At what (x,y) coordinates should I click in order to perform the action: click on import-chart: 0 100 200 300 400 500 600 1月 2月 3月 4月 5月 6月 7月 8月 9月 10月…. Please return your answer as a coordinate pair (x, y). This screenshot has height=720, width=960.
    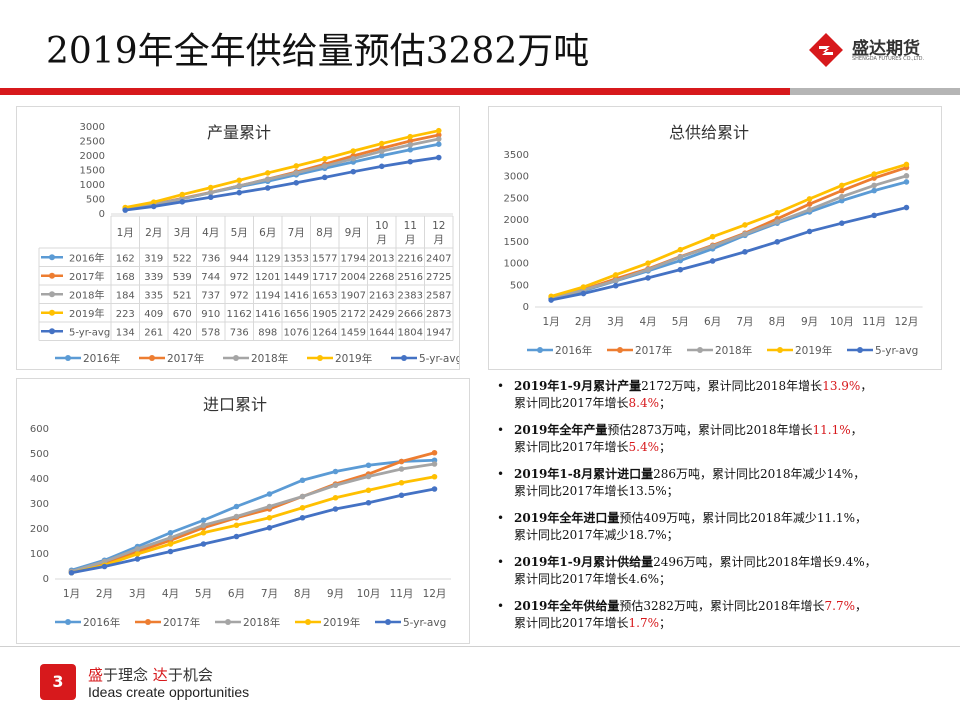
    Looking at the image, I should click on (240, 526).